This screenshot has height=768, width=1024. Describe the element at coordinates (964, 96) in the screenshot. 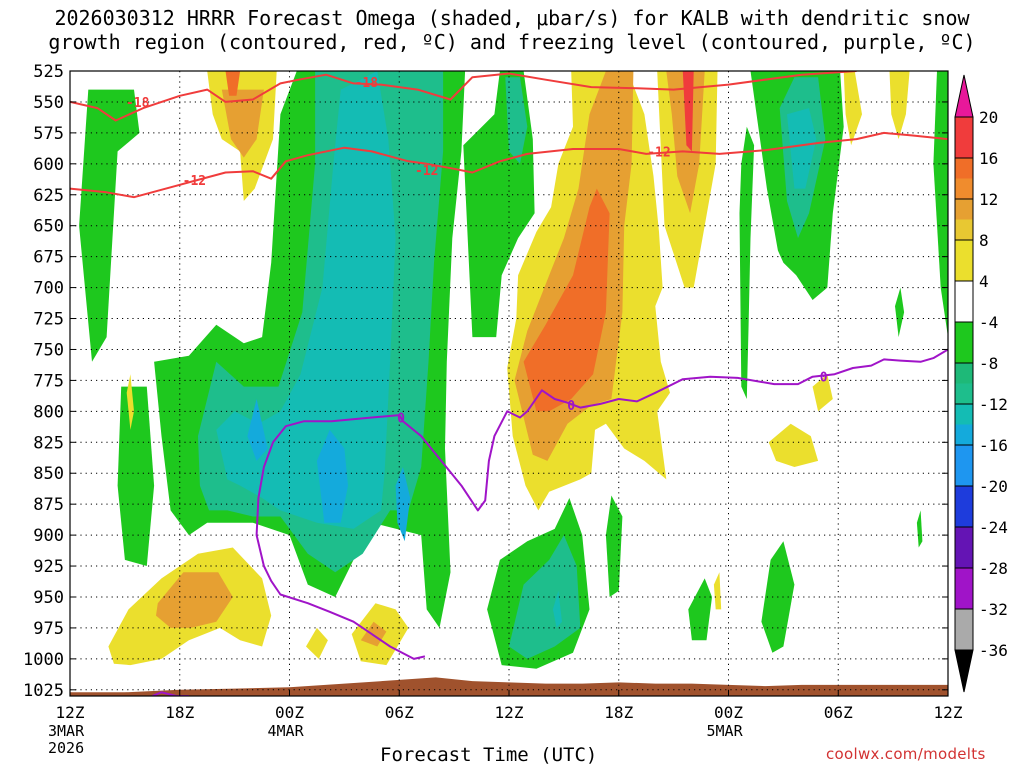

I see `colorbar-top-arrow` at that location.